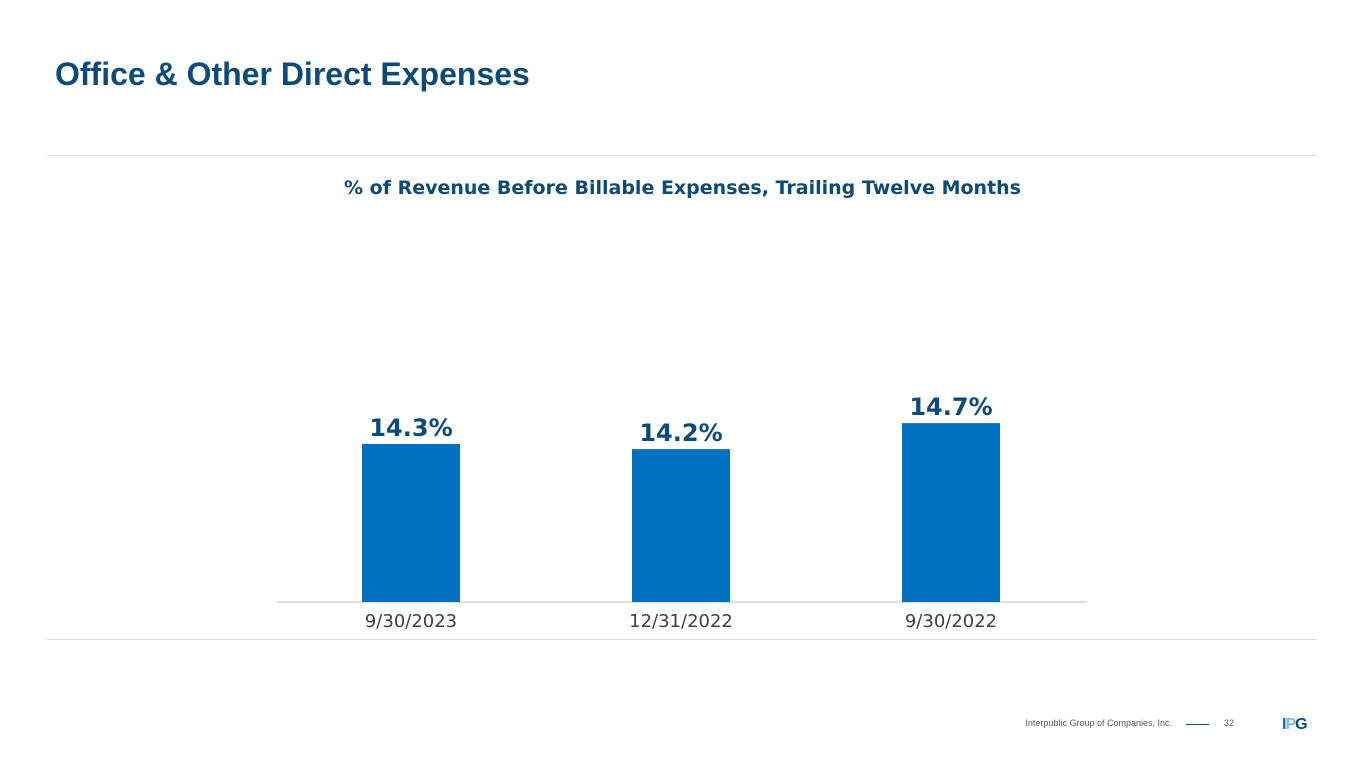 This screenshot has height=768, width=1365. What do you see at coordinates (951, 621) in the screenshot?
I see `x-tick-label-2: 9/30/2022` at bounding box center [951, 621].